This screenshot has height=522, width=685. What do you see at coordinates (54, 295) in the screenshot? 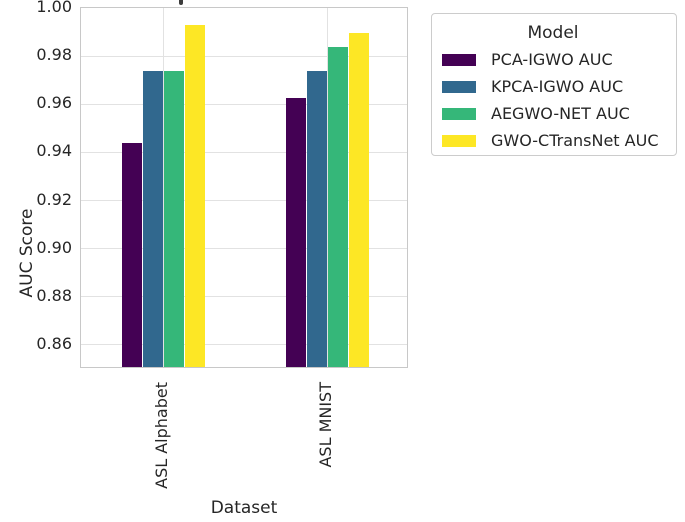
I see `y-tick-label: 0.88` at bounding box center [54, 295].